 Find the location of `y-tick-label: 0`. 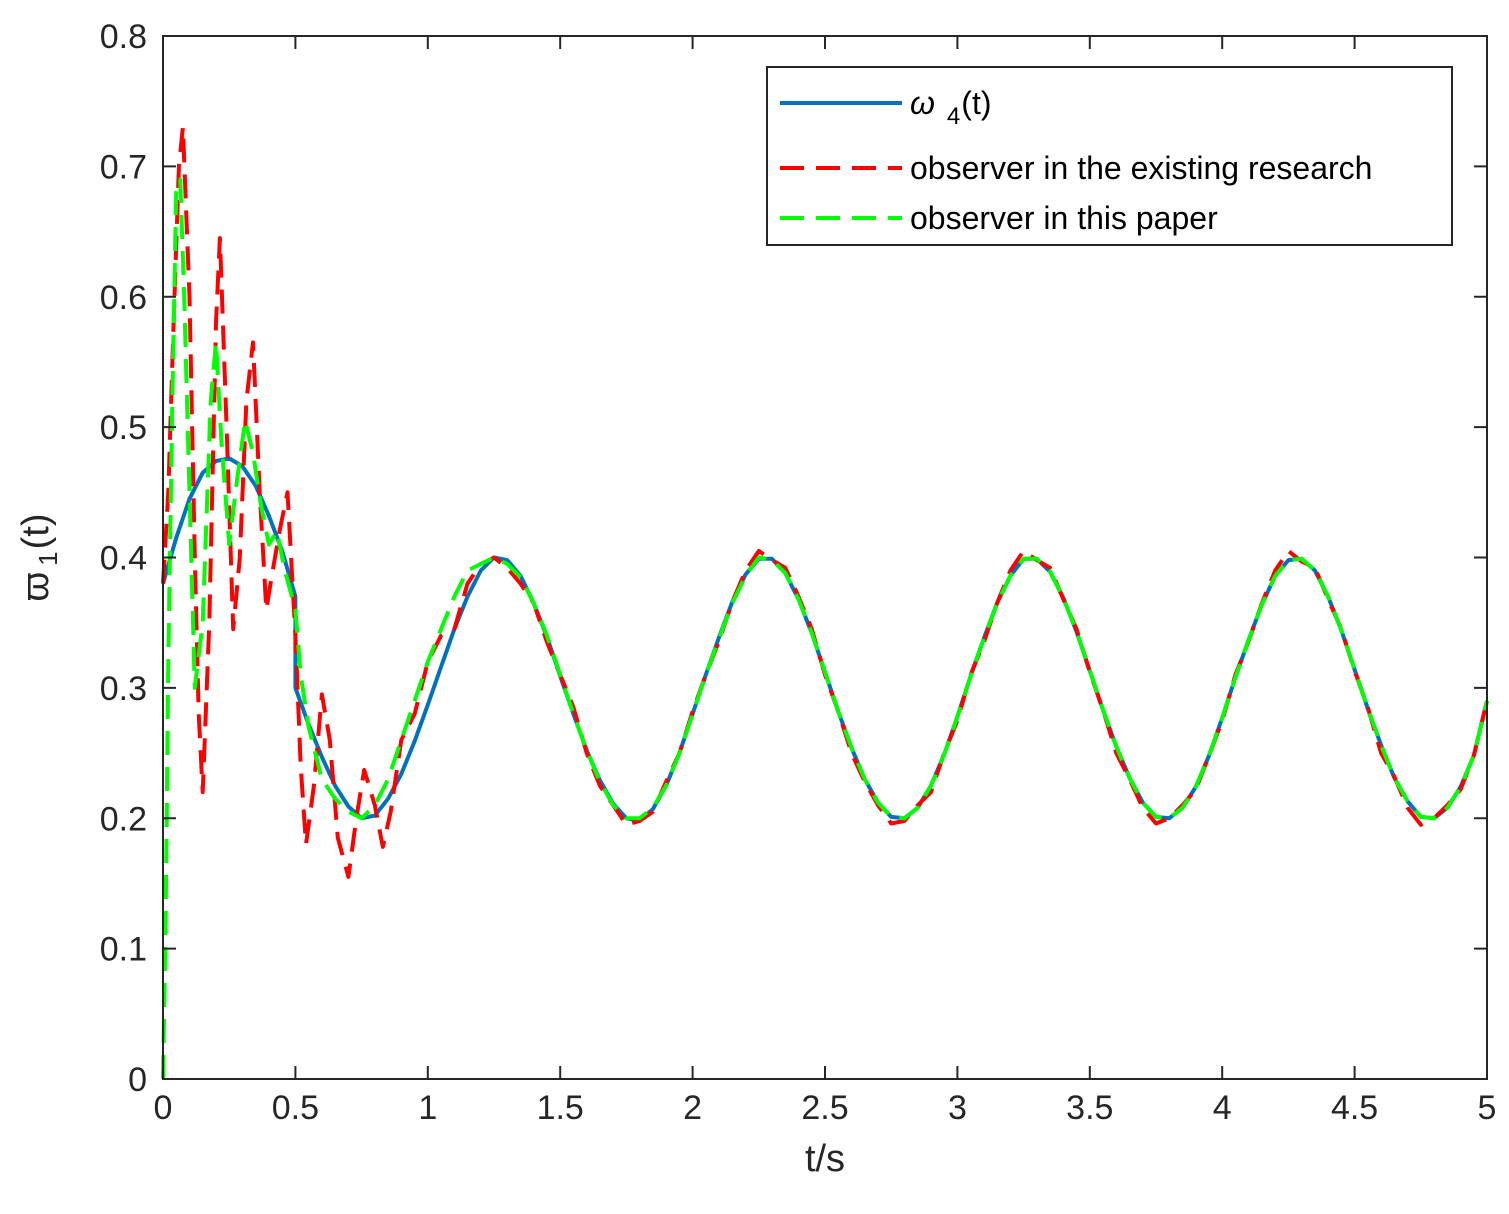

y-tick-label: 0 is located at coordinates (137, 1080).